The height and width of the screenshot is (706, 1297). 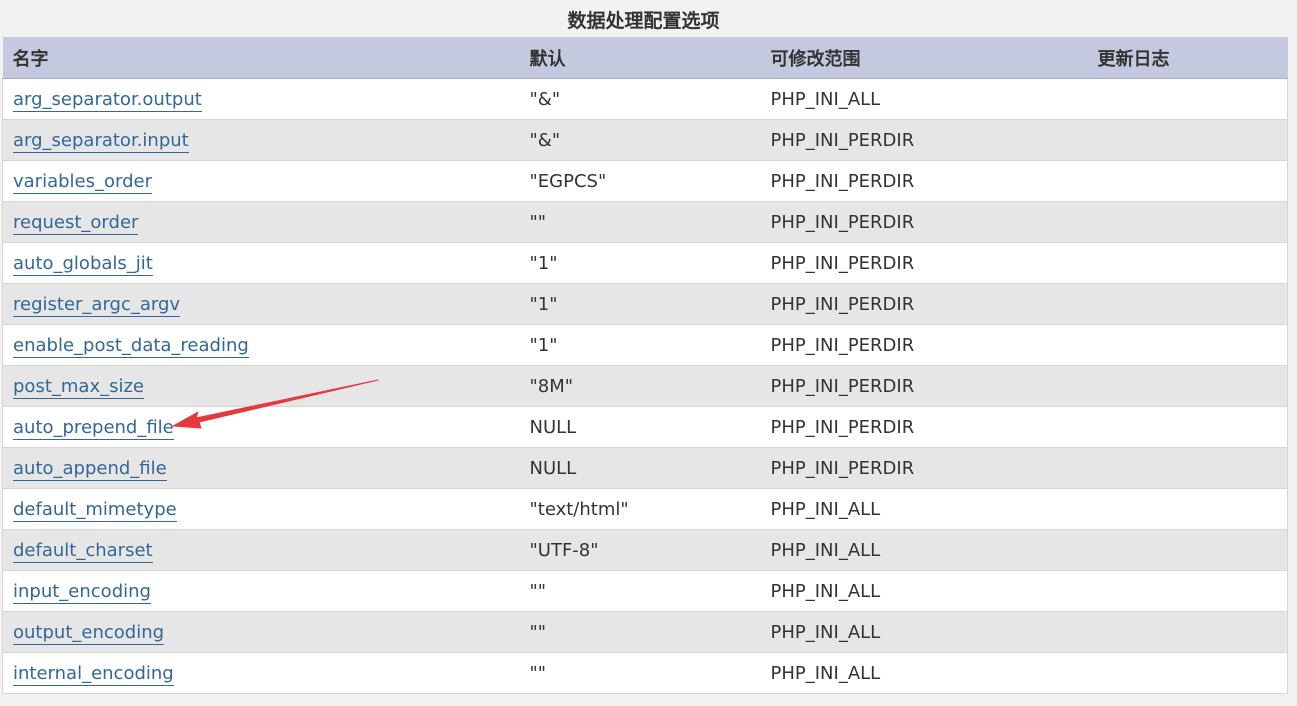 What do you see at coordinates (97, 305) in the screenshot?
I see `option-name-link: register_argc_argv` at bounding box center [97, 305].